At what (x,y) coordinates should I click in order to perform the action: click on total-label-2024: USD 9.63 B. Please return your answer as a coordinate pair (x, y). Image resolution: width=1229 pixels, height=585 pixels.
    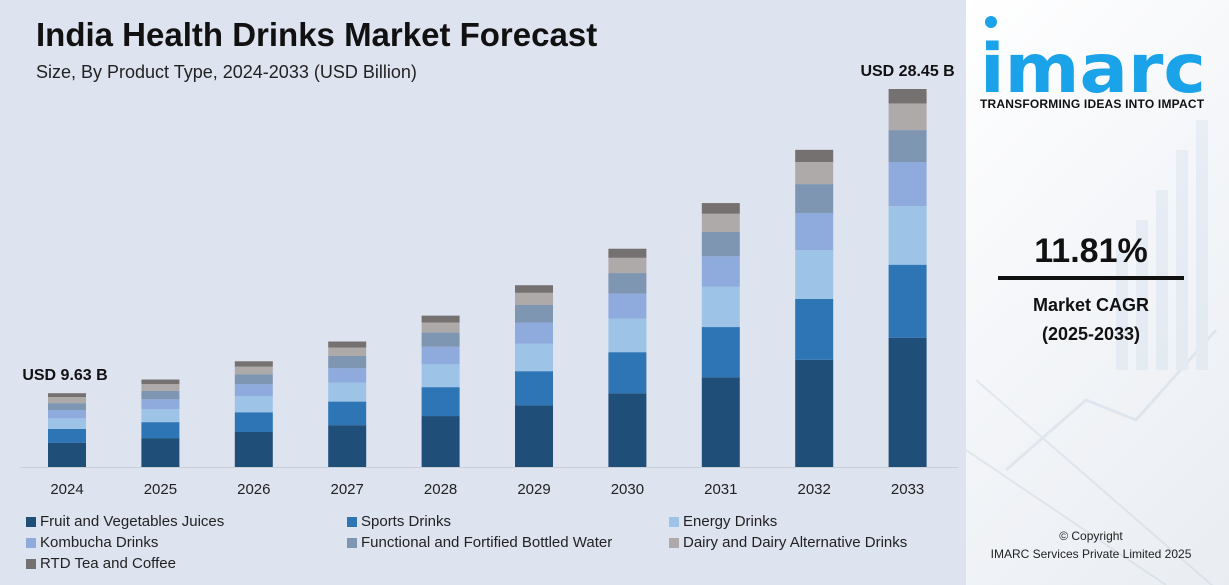
    Looking at the image, I should click on (64, 375).